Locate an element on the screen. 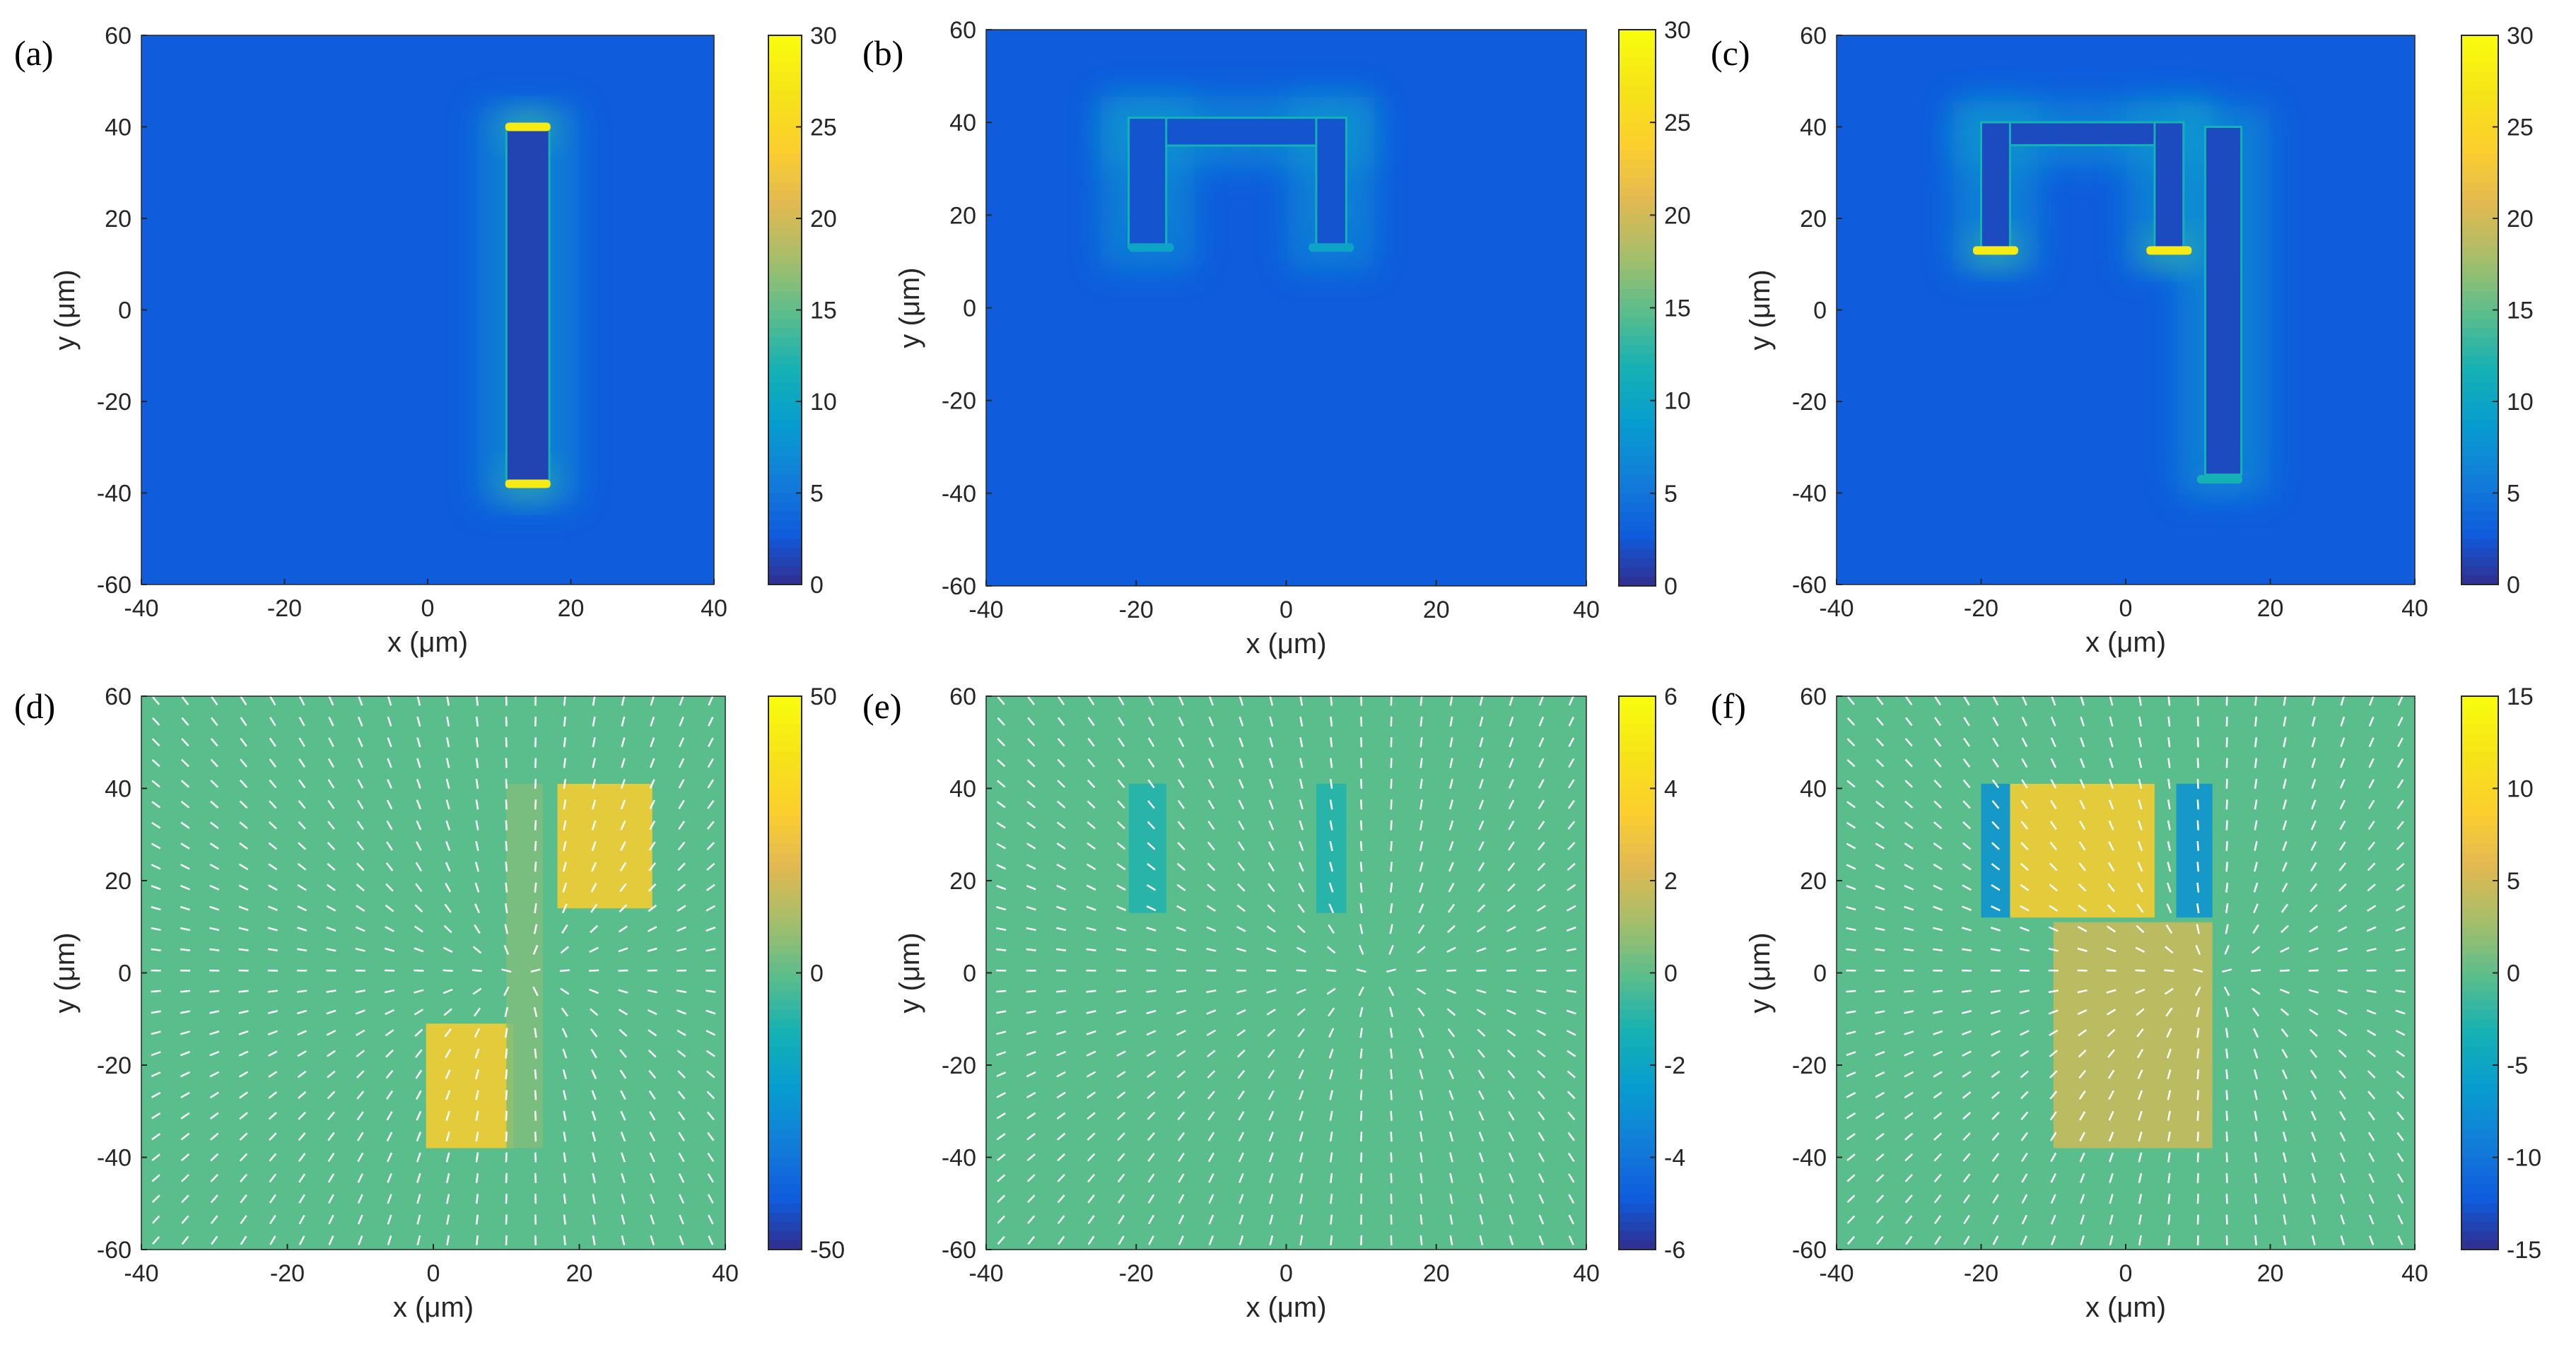 The image size is (2576, 1357). y-tick-label: 60 is located at coordinates (962, 696).